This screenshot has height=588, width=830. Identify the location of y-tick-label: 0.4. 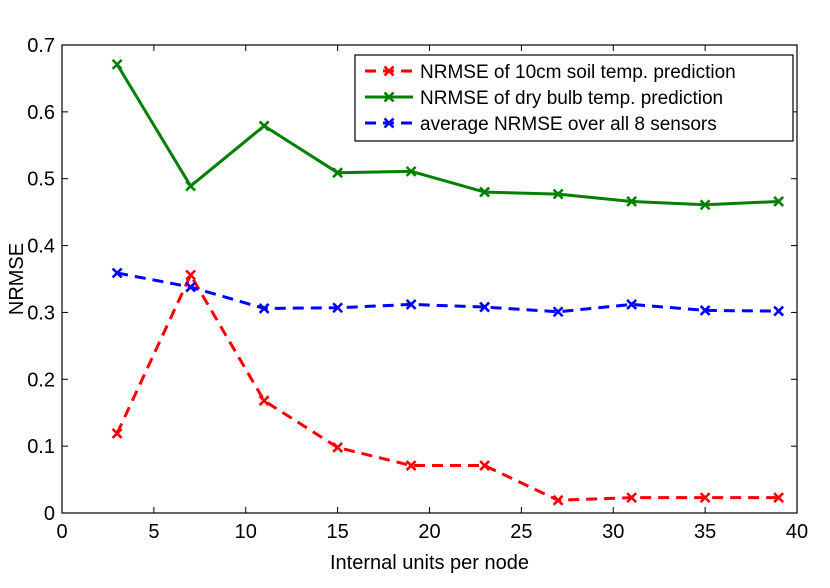
(41, 247).